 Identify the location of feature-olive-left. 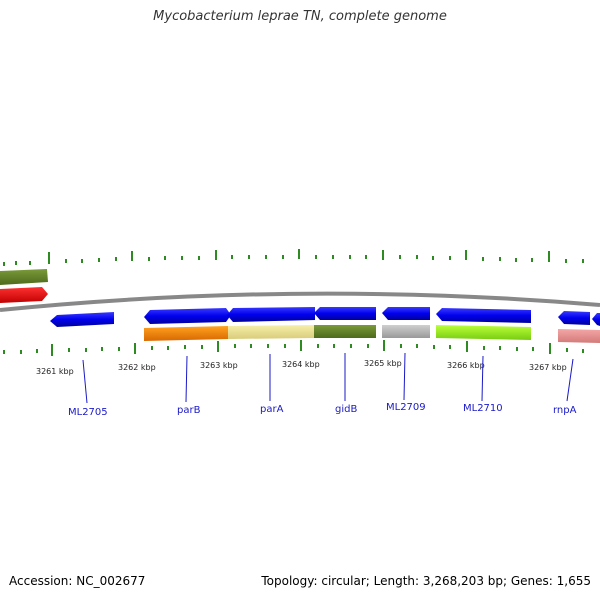
(24, 277).